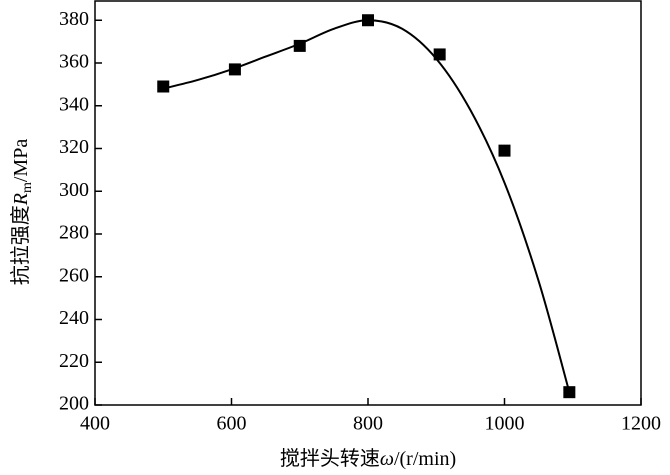 The height and width of the screenshot is (475, 670). Describe the element at coordinates (74, 147) in the screenshot. I see `y-tick-label: 320` at that location.